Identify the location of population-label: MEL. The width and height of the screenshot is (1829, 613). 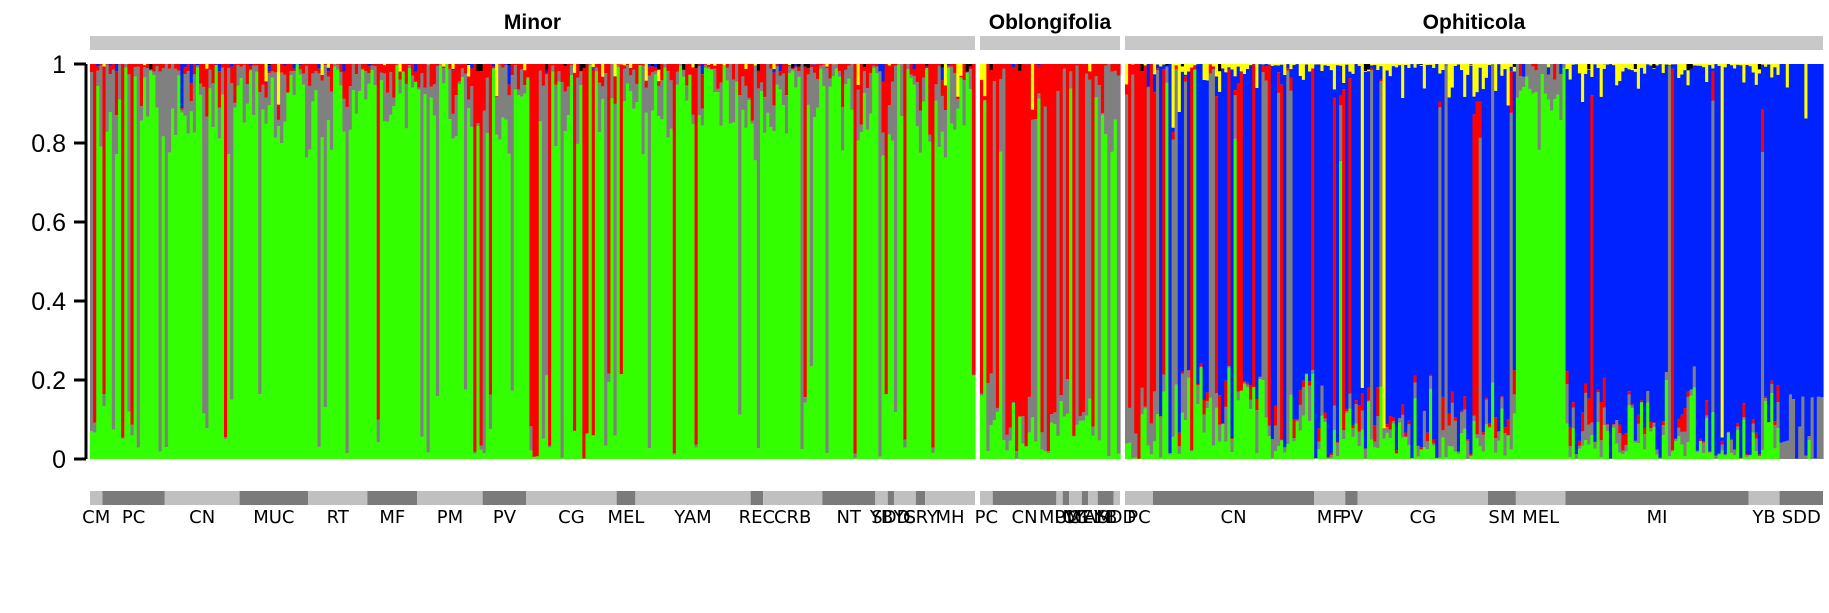
(1540, 517).